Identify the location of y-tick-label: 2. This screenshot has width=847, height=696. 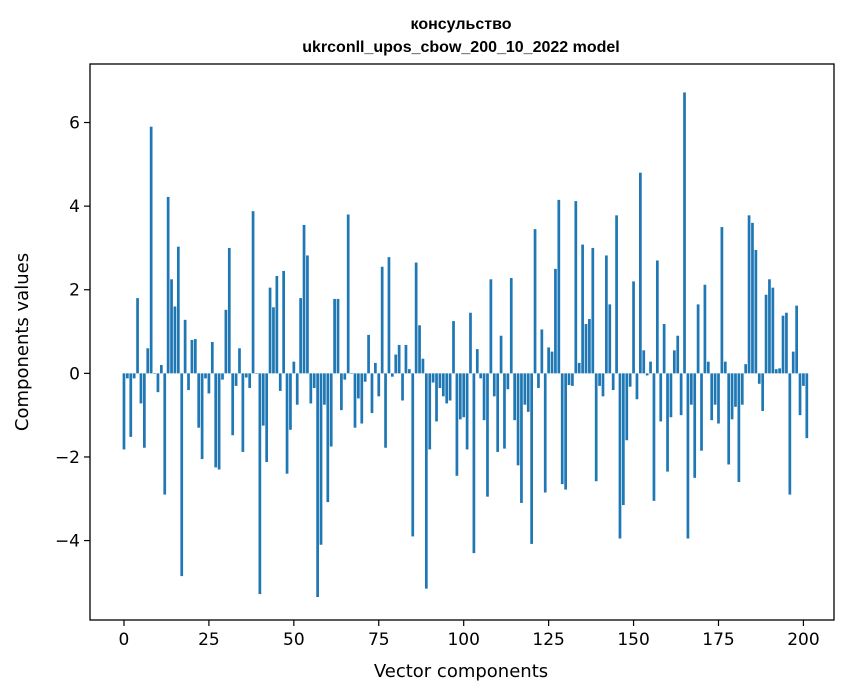
(74, 291).